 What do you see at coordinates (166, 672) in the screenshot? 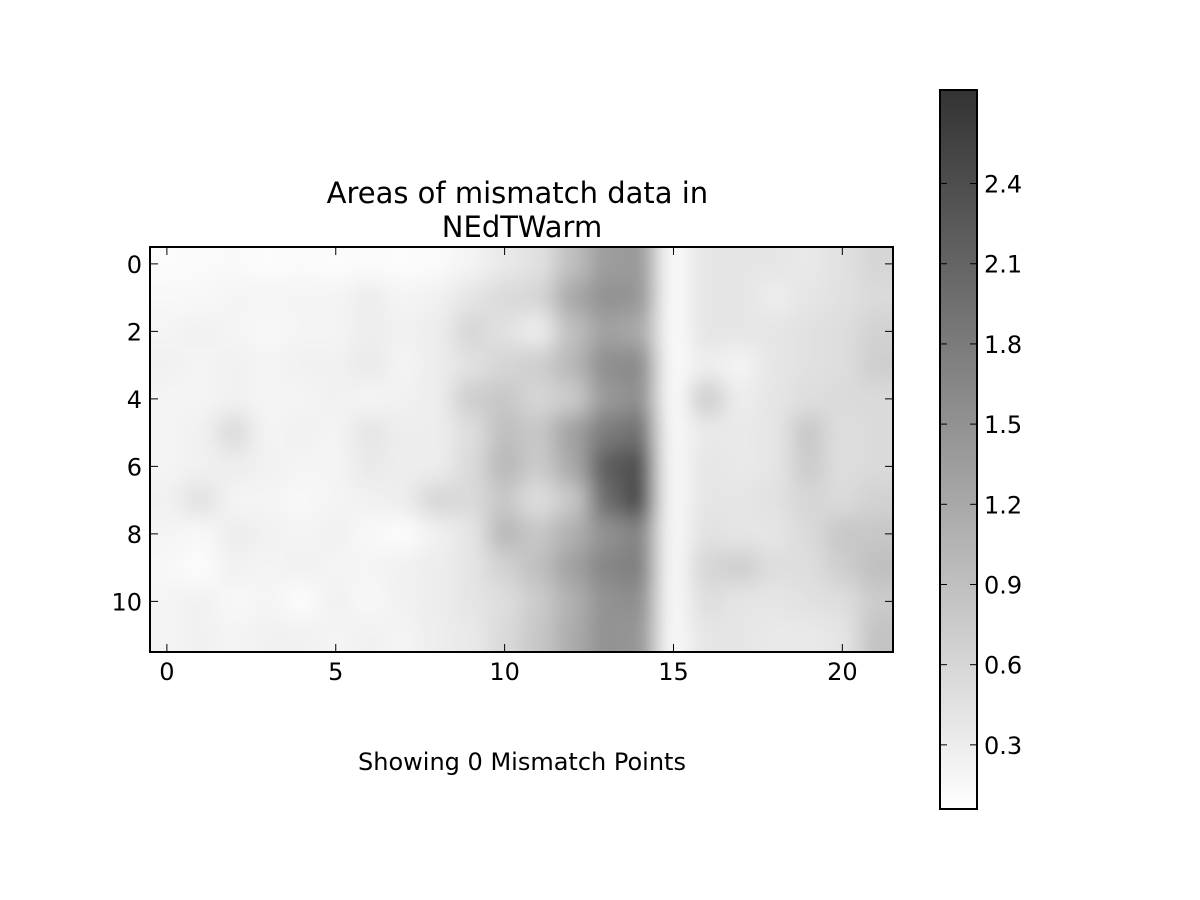
I see `x-tick-label: 0` at bounding box center [166, 672].